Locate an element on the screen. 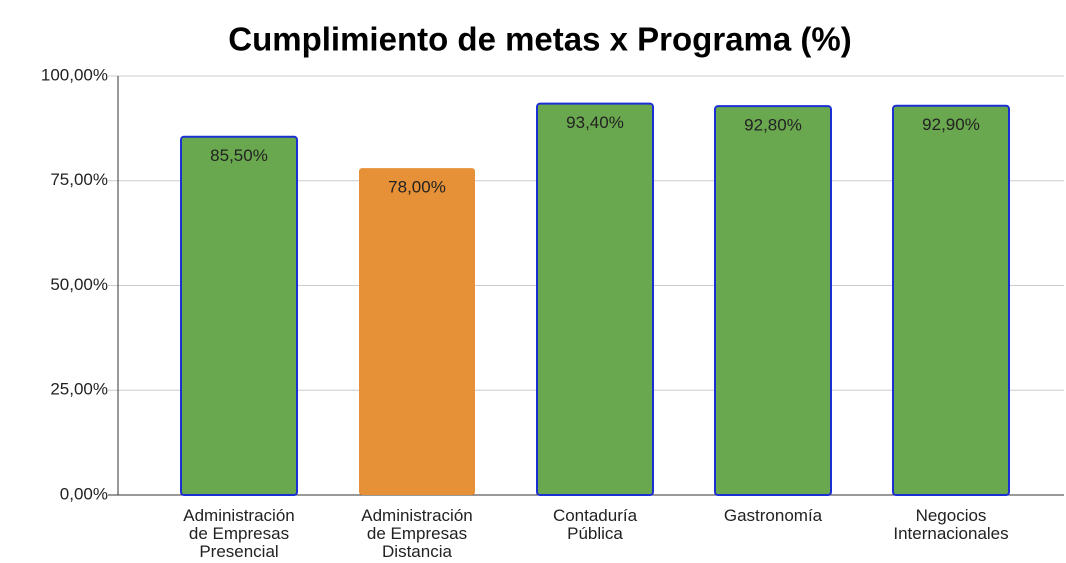  x-tick-label: Contaduría Pública is located at coordinates (595, 524).